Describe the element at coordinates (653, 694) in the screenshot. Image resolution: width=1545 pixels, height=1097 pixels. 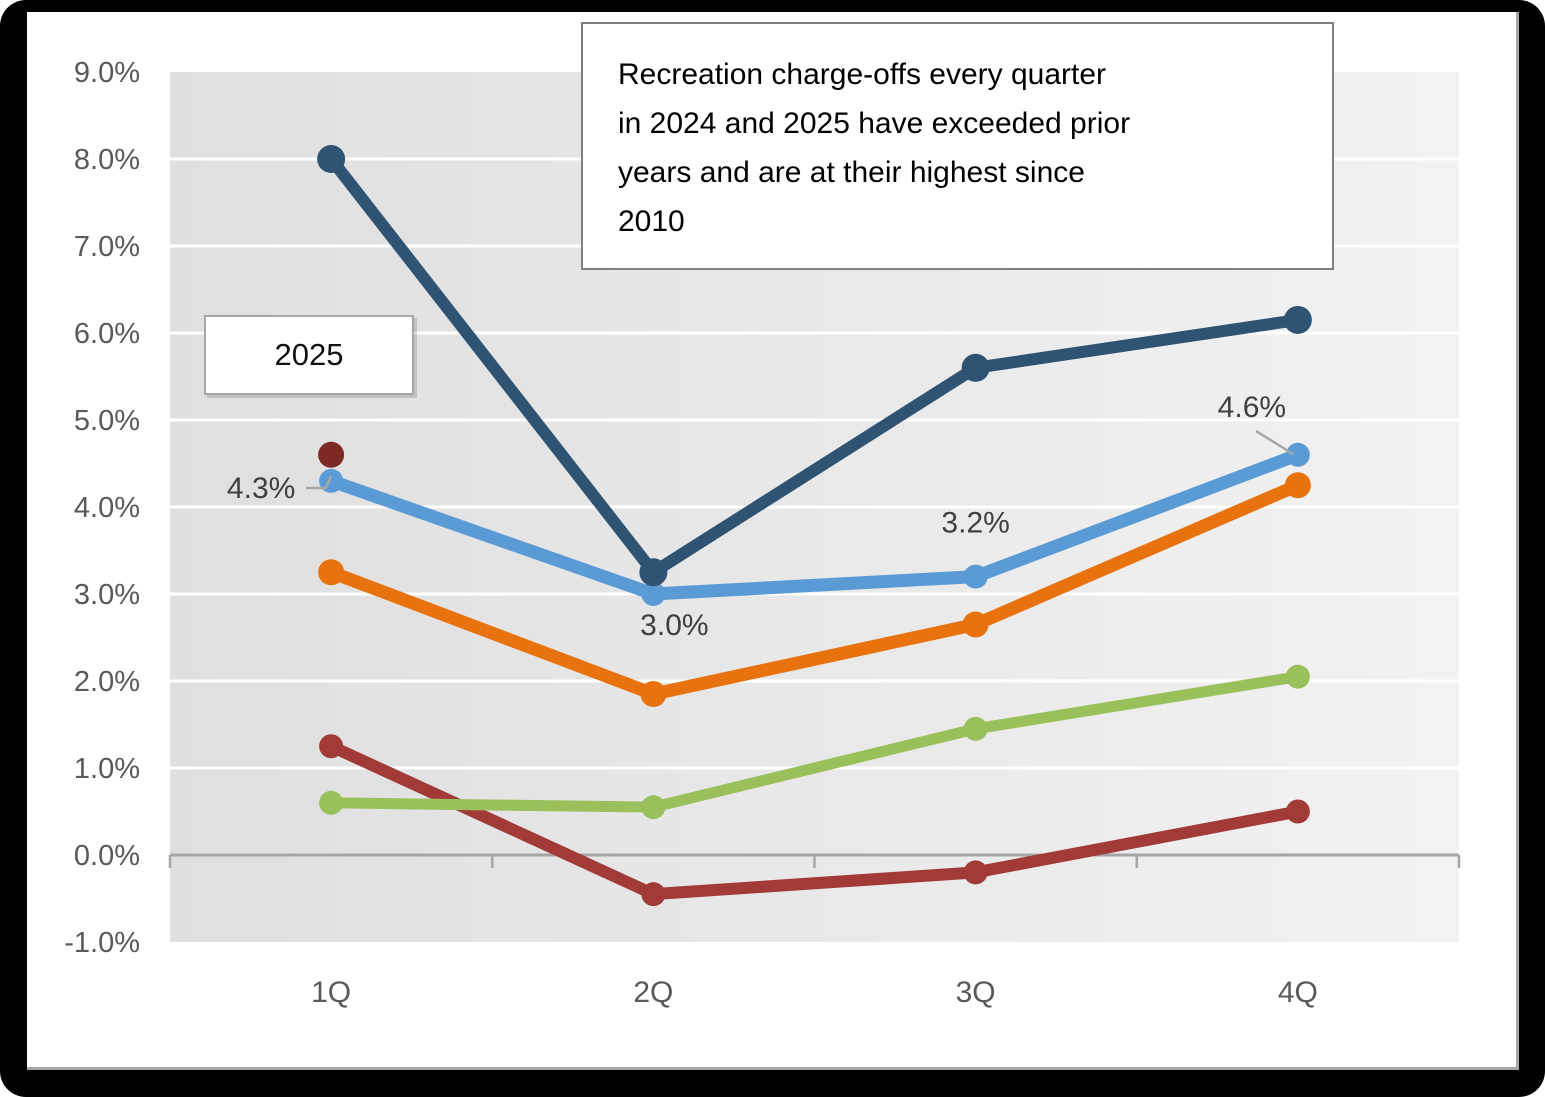
I see `series-orange-marker-2Q` at that location.